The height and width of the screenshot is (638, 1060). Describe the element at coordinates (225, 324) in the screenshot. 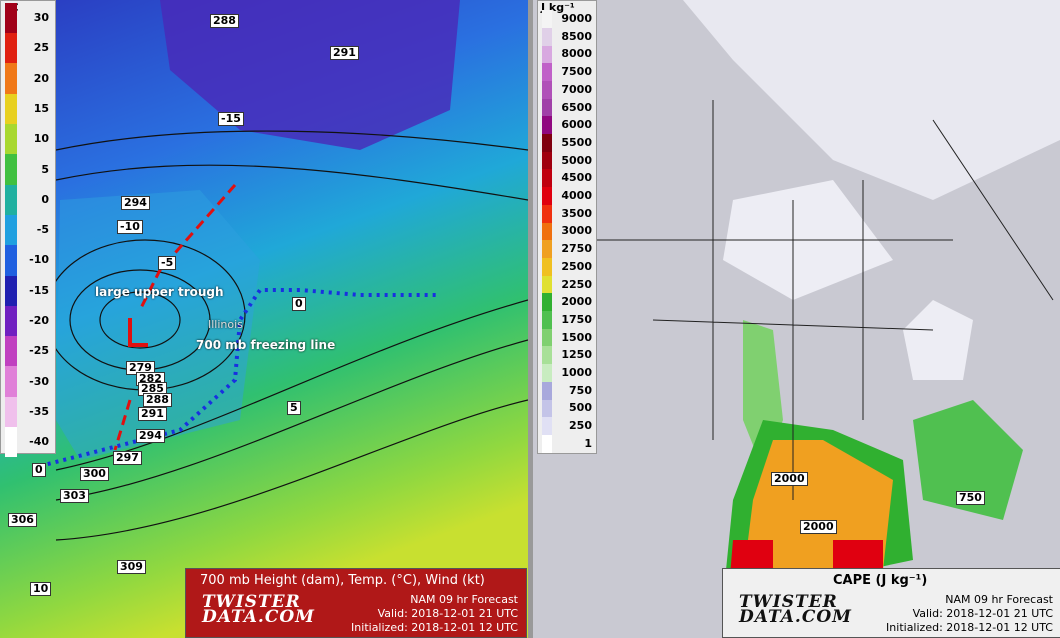

I see `annotation: Illinois` at that location.